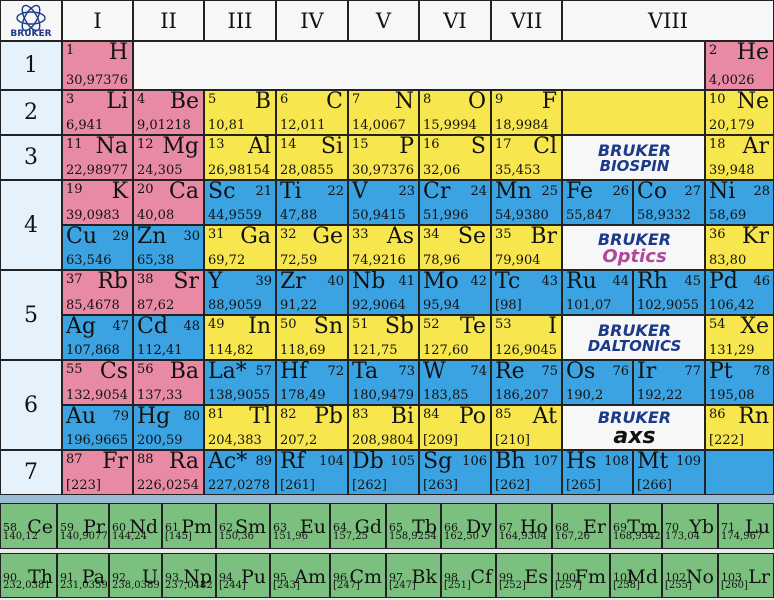  Describe the element at coordinates (259, 327) in the screenshot. I see `element-symbol: In` at that location.